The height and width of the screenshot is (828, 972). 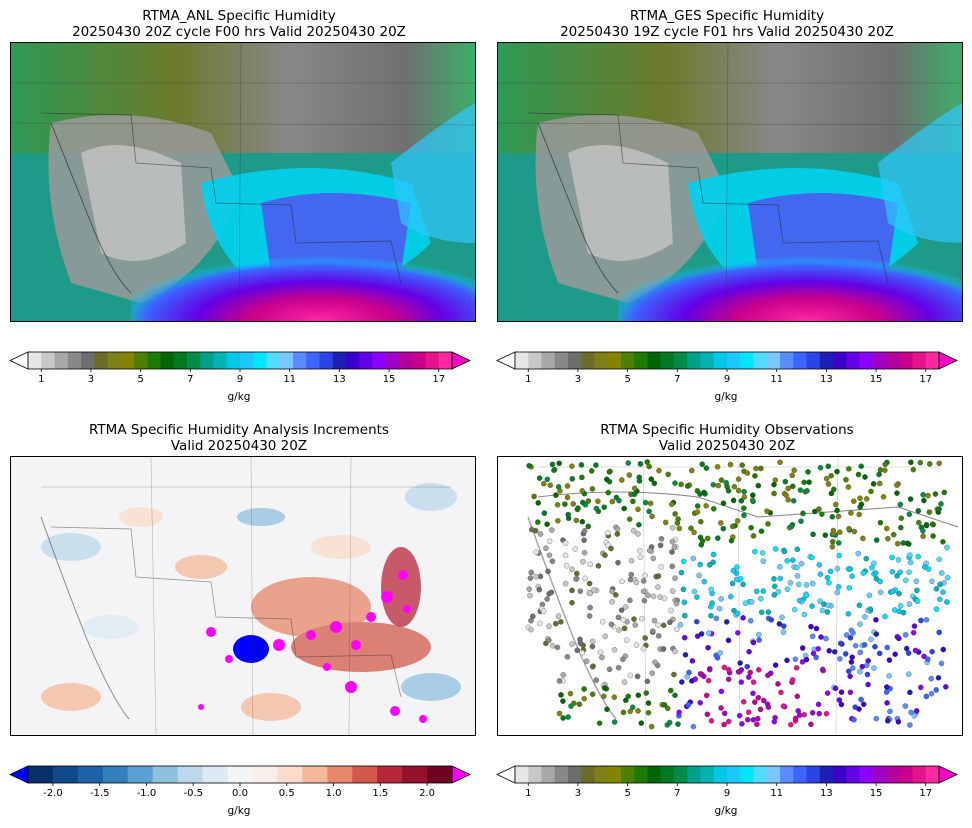 I want to click on colorbar-2-tick-label: 9, so click(x=727, y=378).